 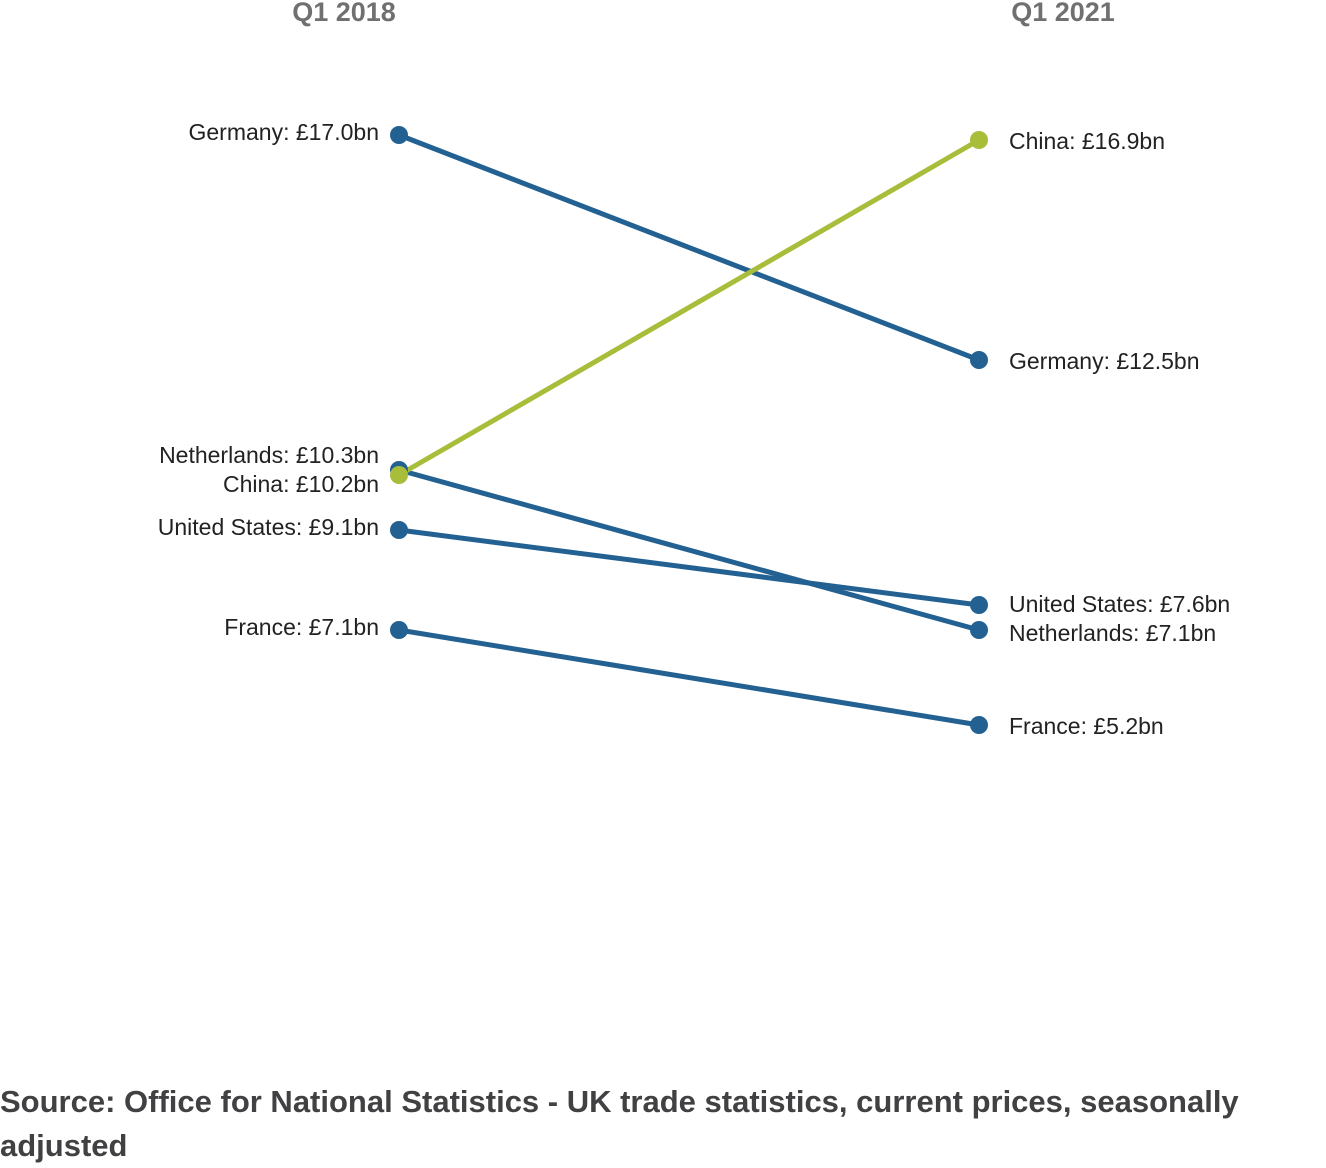 What do you see at coordinates (1112, 633) in the screenshot?
I see `label-netherlands-end: Netherlands: £7.1bn` at bounding box center [1112, 633].